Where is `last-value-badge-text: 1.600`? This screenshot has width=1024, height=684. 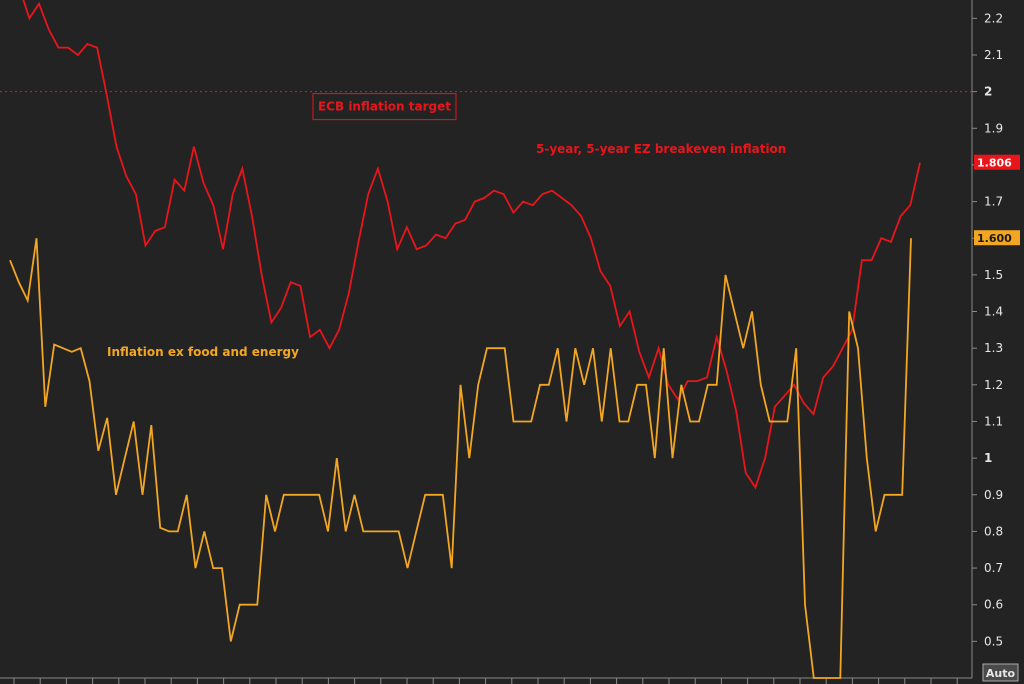 last-value-badge-text: 1.600 is located at coordinates (994, 238).